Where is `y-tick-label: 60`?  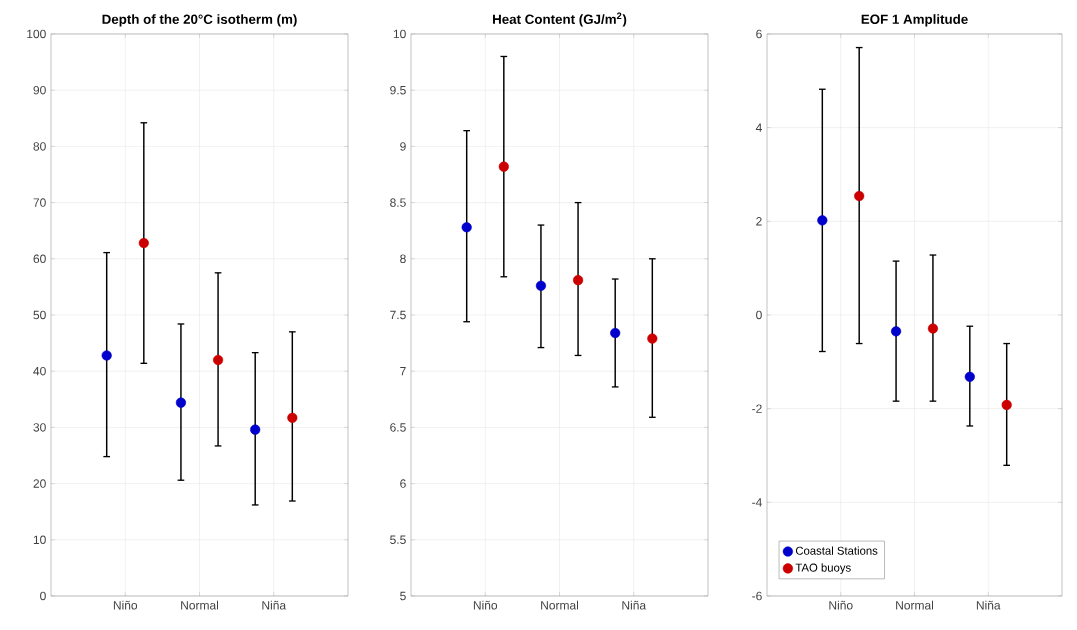
y-tick-label: 60 is located at coordinates (39, 259).